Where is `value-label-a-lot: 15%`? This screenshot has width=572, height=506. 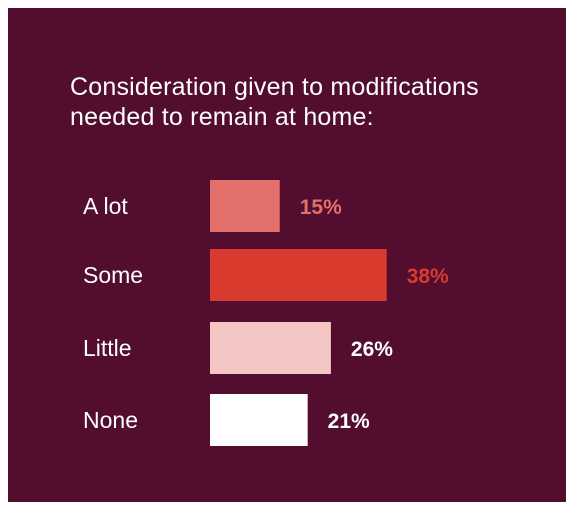 value-label-a-lot: 15% is located at coordinates (321, 207).